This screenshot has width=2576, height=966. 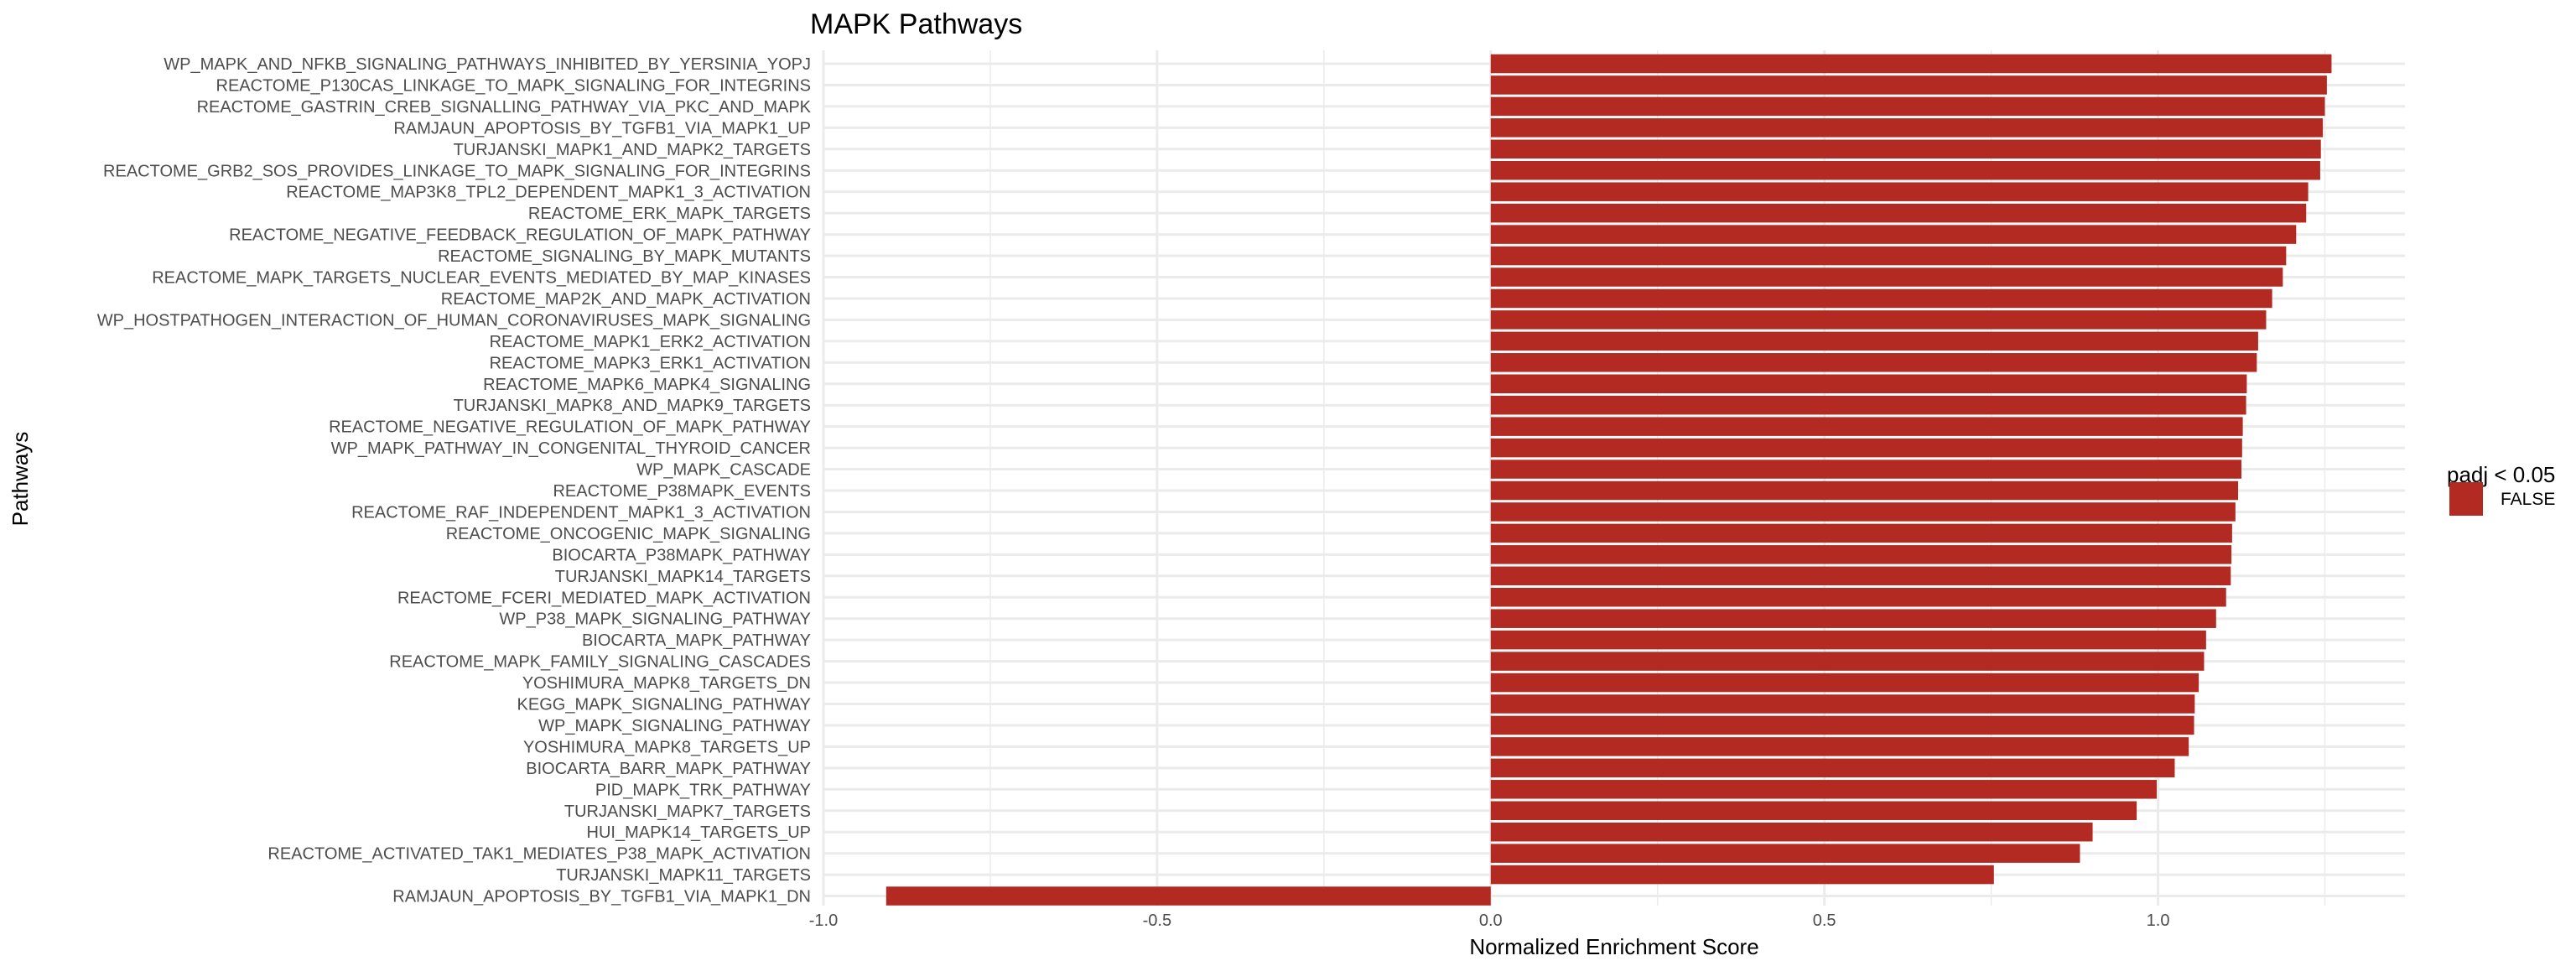 I want to click on y-tick-label: YOSHIMURA_MAPK8_TARGETS_DN, so click(x=666, y=683).